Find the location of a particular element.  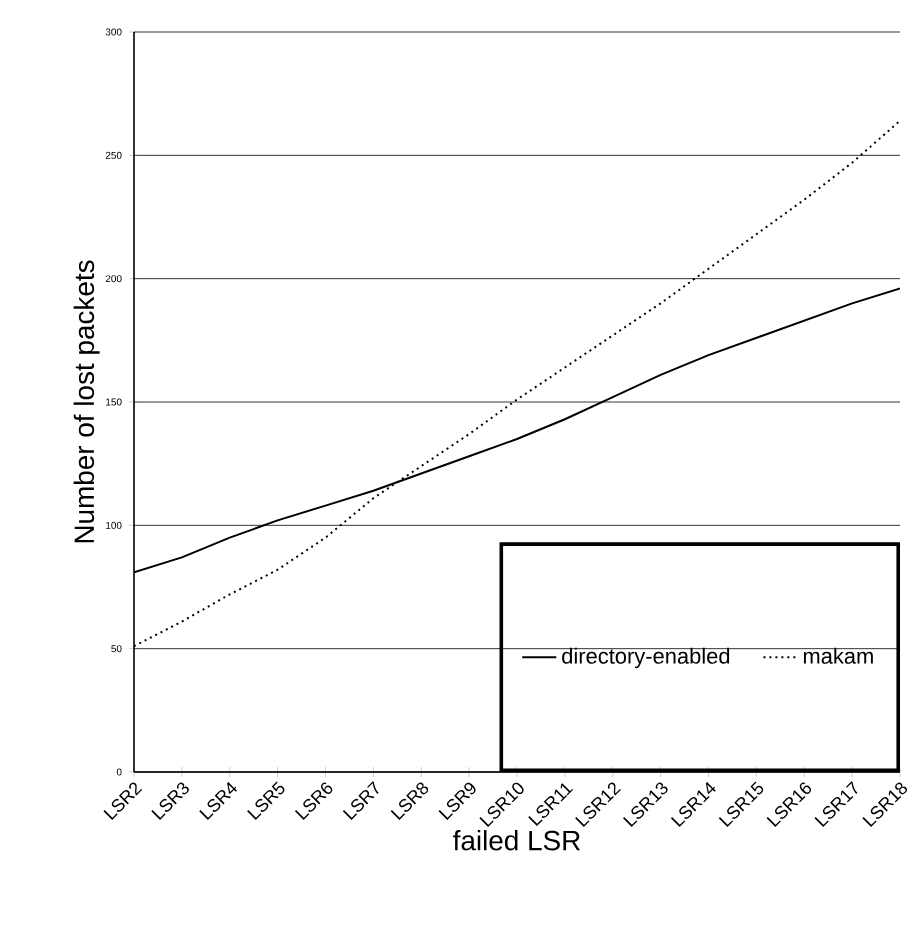

y-axis-title: Number of lost packets is located at coordinates (86, 401).